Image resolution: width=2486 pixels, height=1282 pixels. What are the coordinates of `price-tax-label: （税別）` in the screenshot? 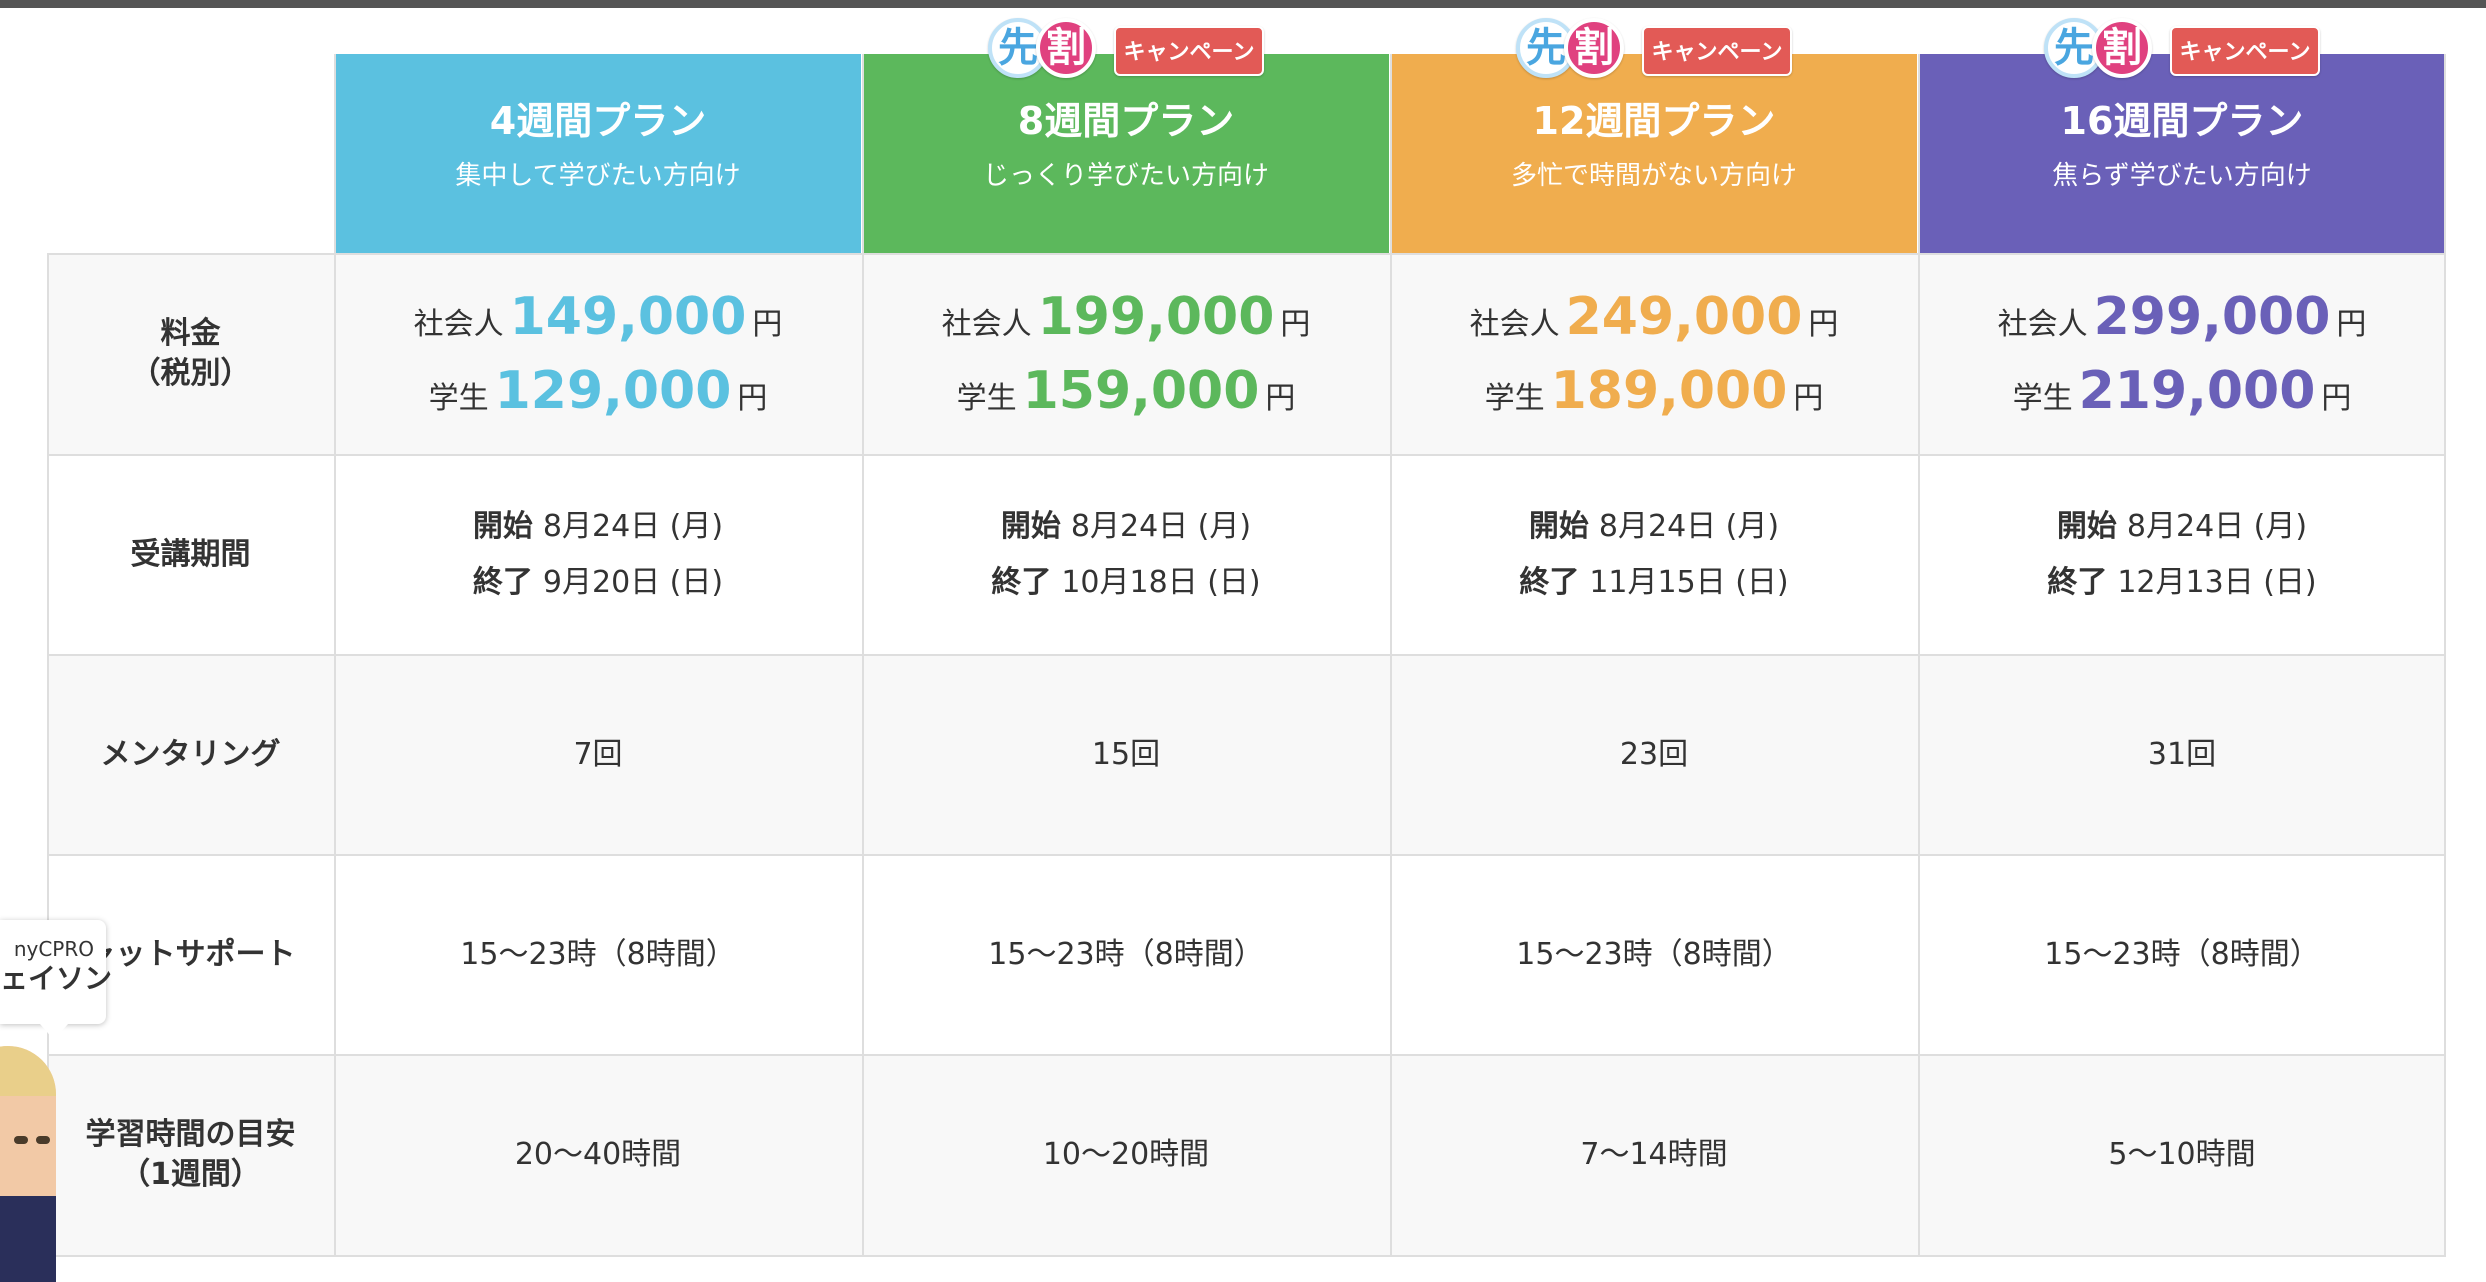 It's located at (190, 373).